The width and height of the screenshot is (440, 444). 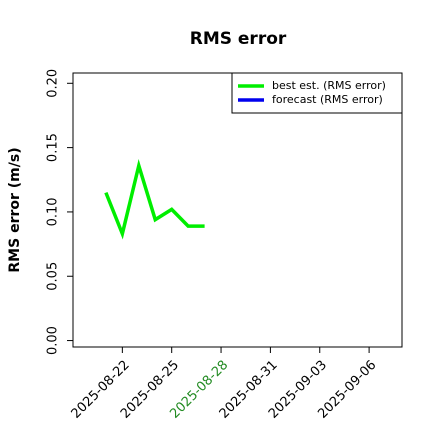 I want to click on y-tick-label: 0.05, so click(x=53, y=276).